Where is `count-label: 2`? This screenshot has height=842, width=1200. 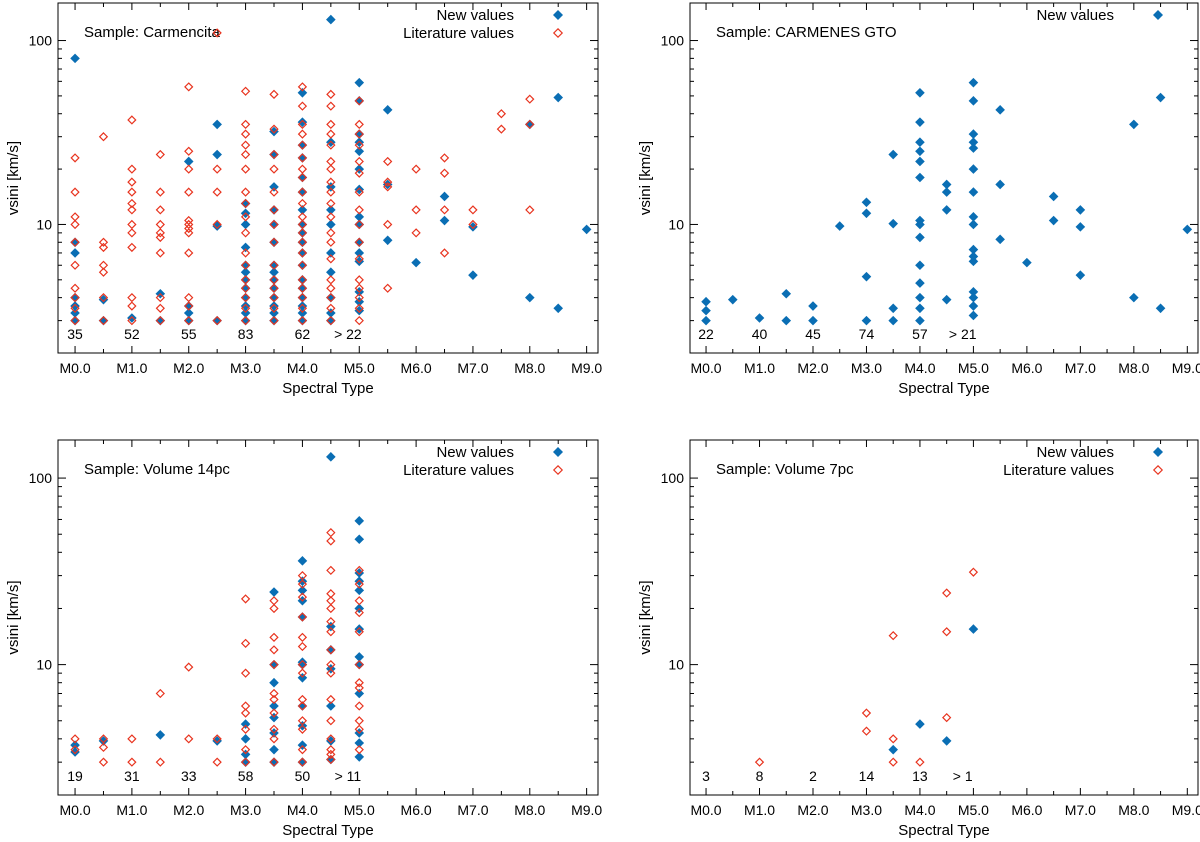 count-label: 2 is located at coordinates (813, 776).